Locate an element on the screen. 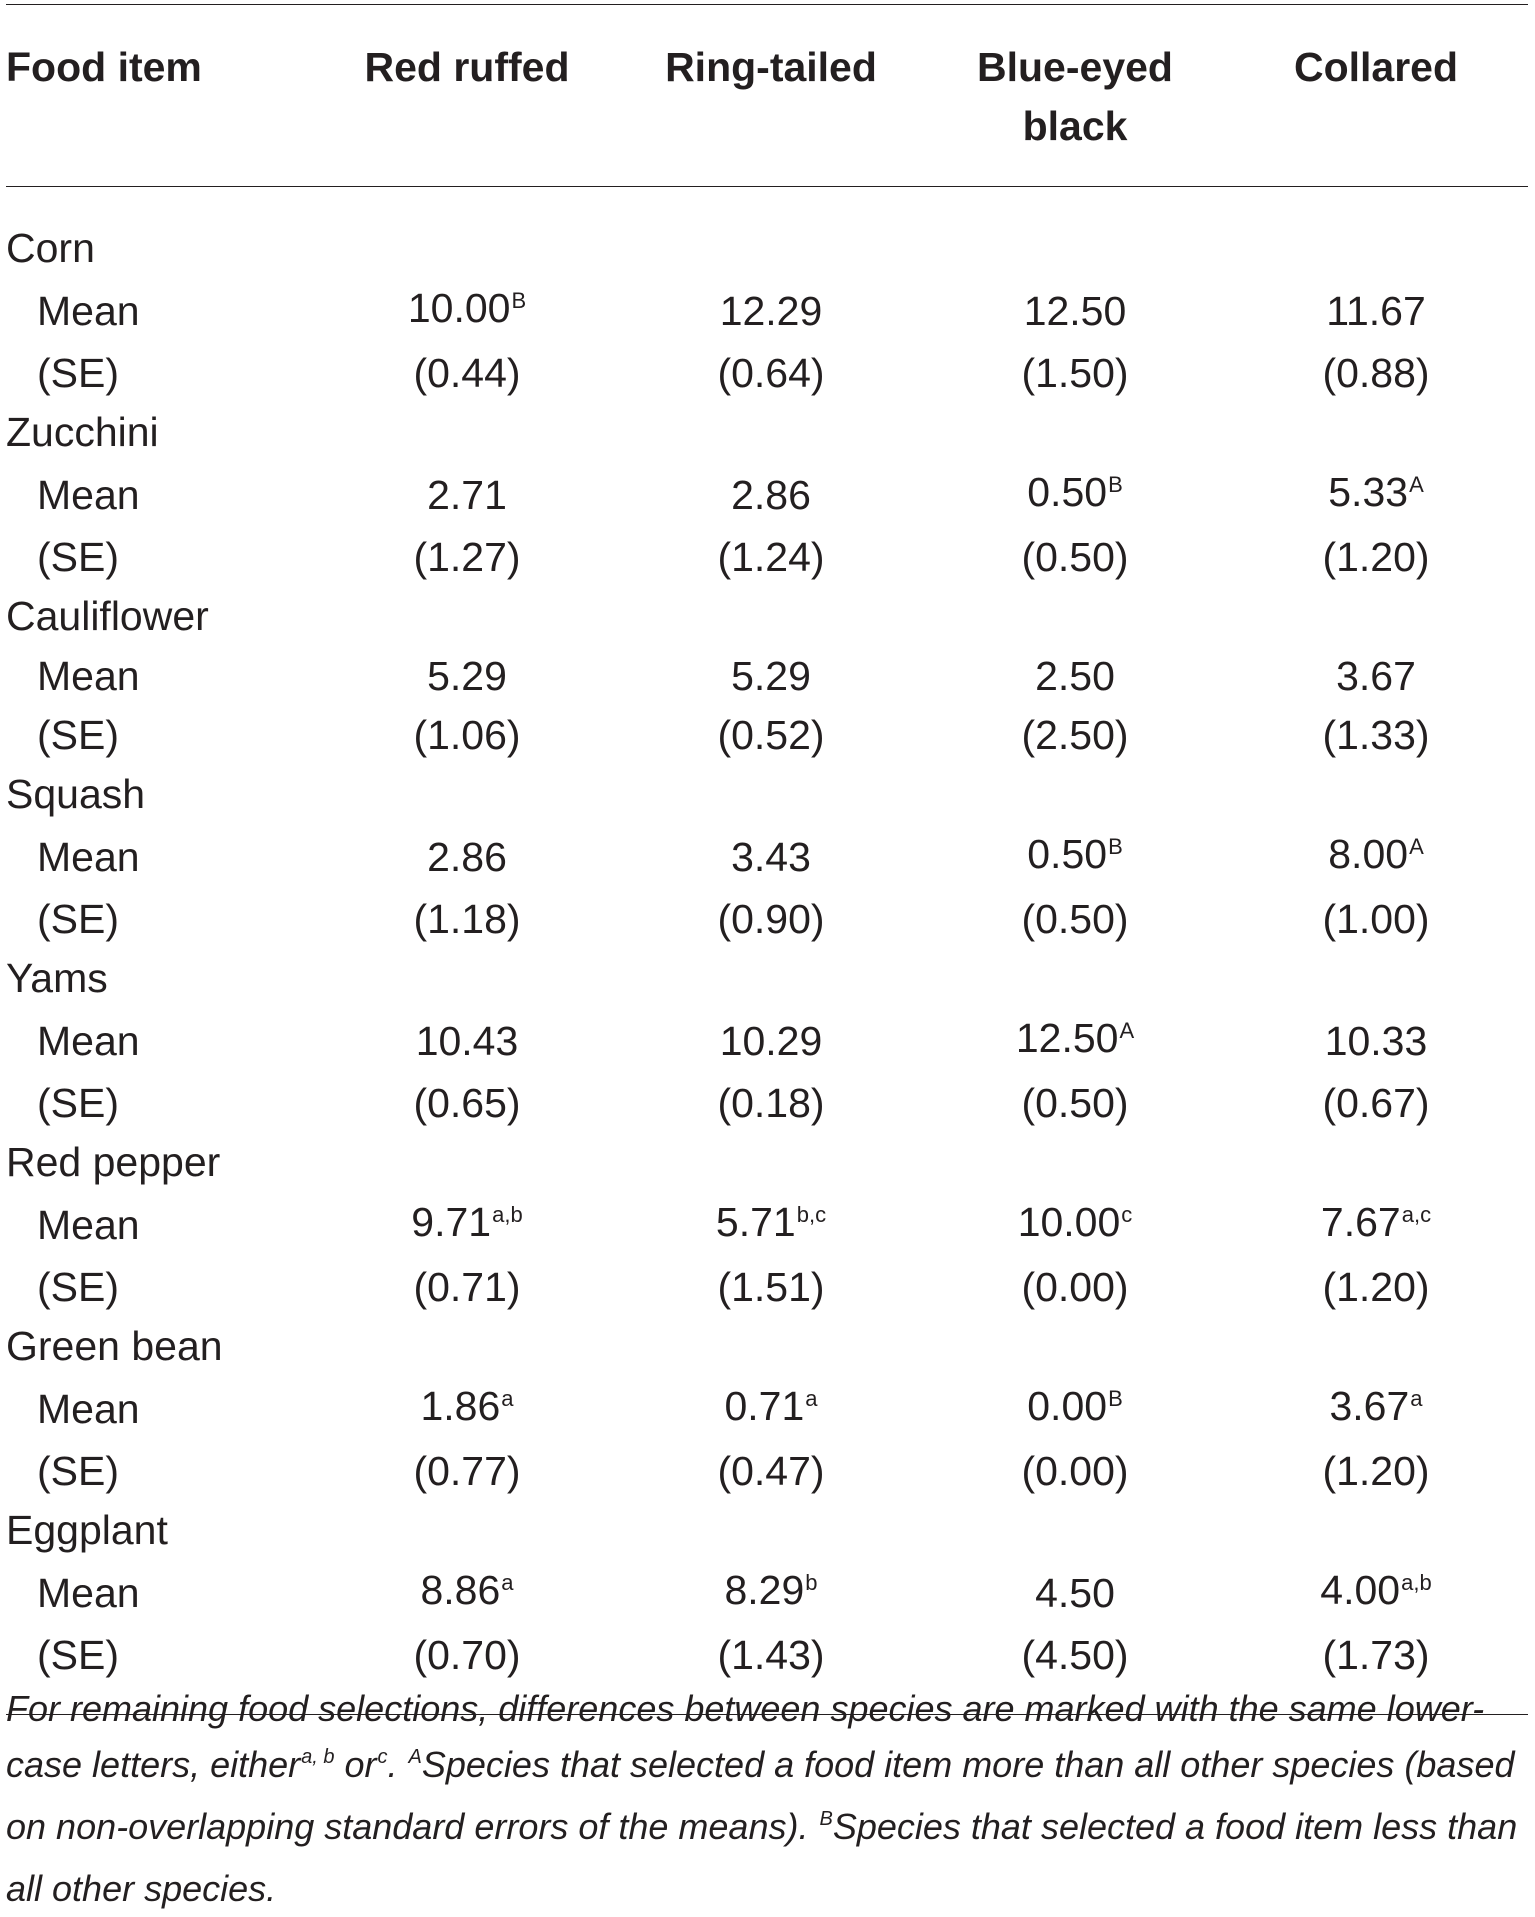 This screenshot has width=1535, height=1917. mean-cell: 0.00B is located at coordinates (1075, 1409).